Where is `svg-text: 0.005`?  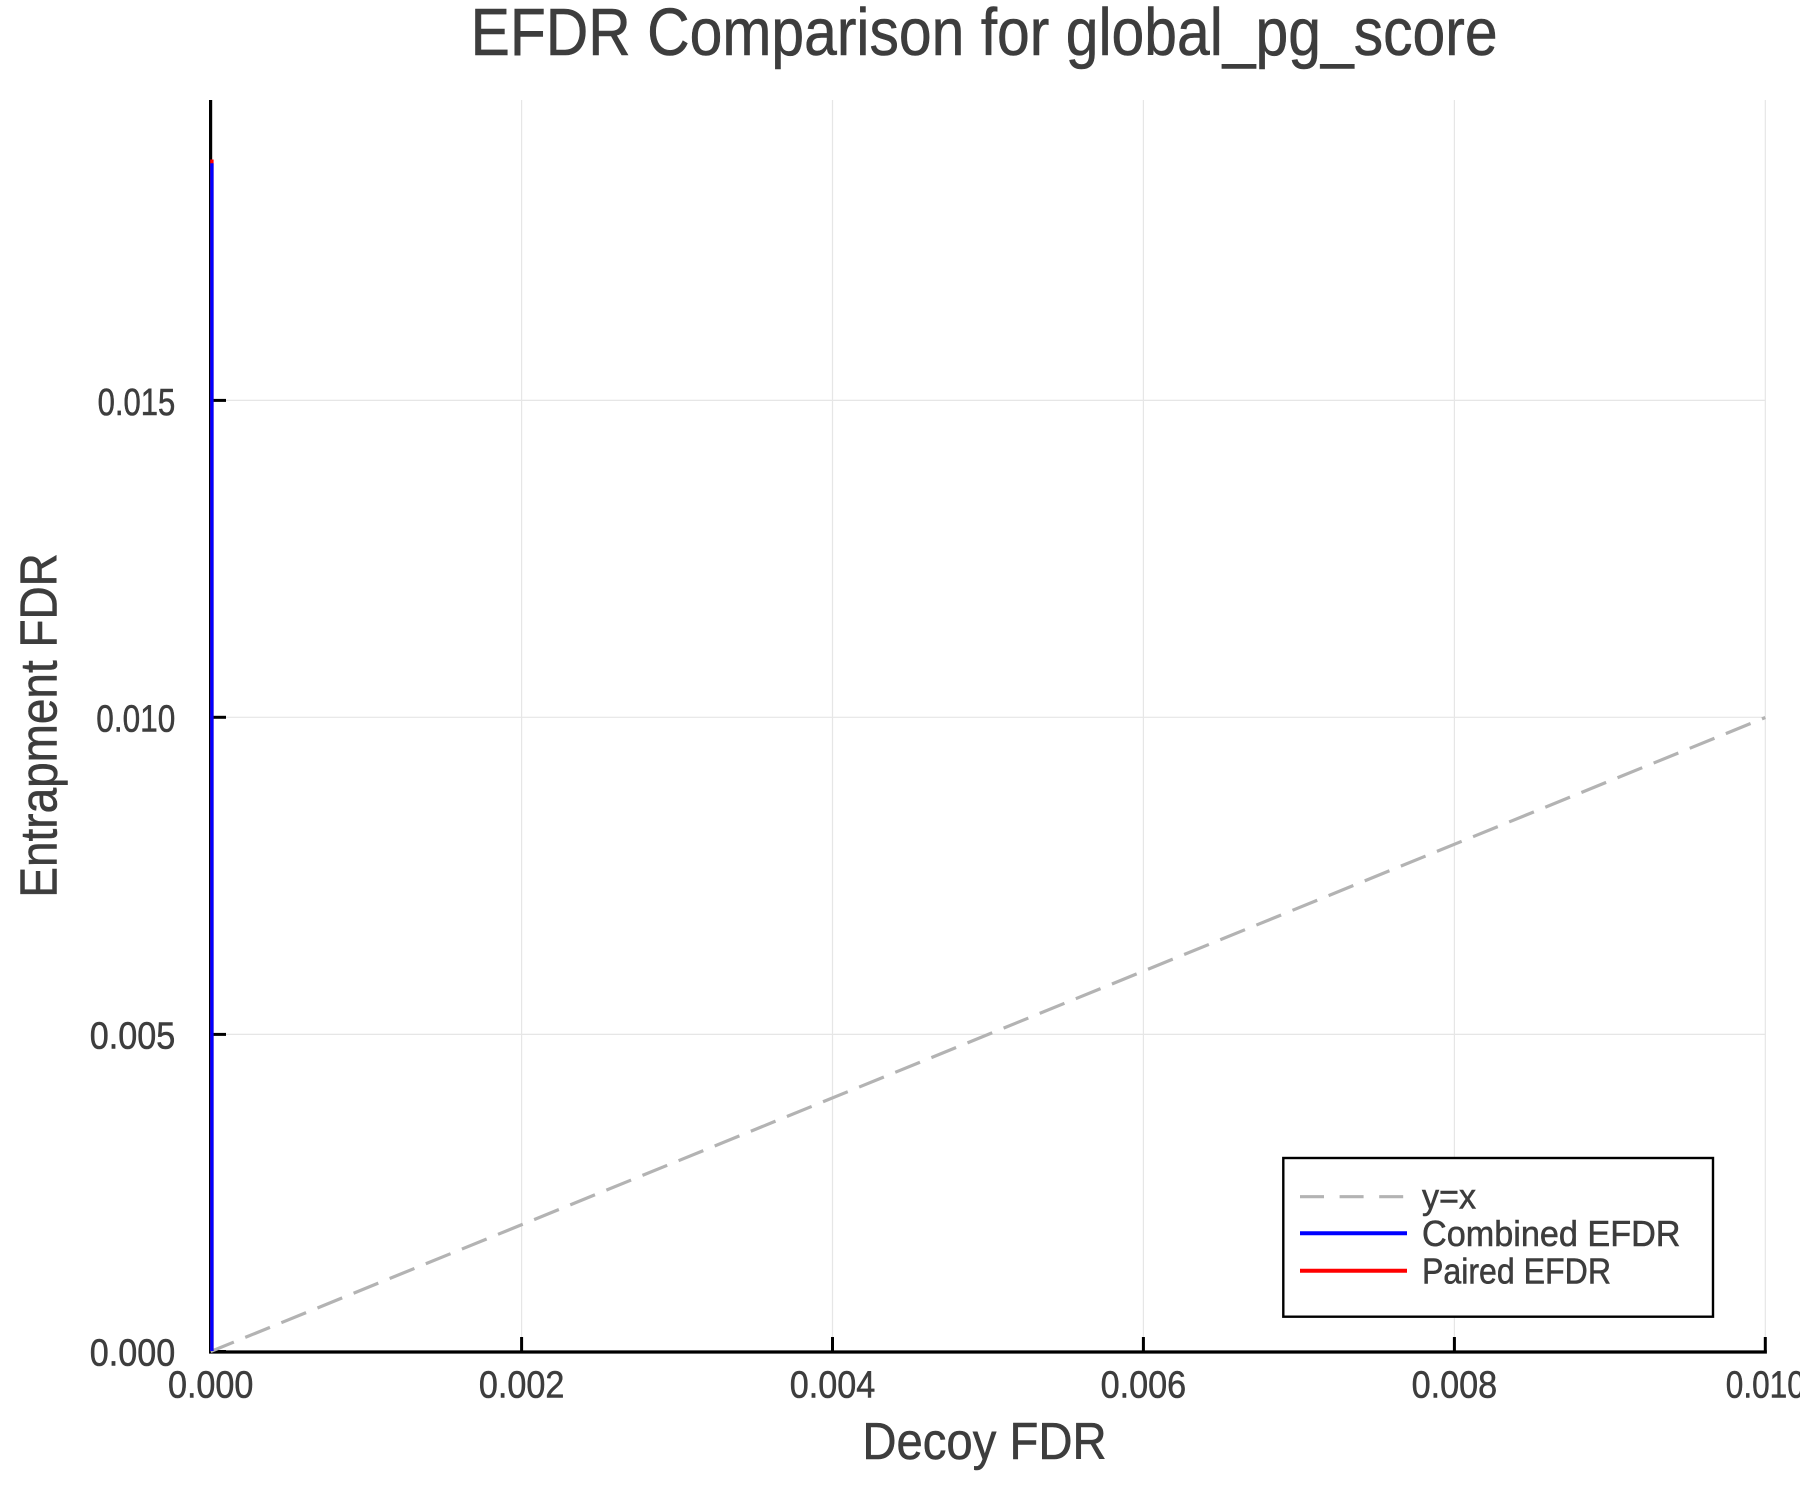
svg-text: 0.005 is located at coordinates (133, 1037).